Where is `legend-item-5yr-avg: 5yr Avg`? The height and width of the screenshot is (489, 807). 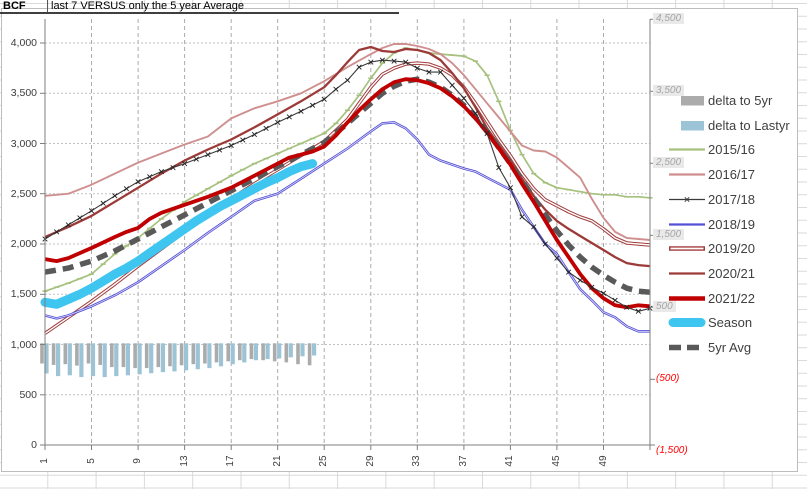
legend-item-5yr-avg: 5yr Avg is located at coordinates (700, 347).